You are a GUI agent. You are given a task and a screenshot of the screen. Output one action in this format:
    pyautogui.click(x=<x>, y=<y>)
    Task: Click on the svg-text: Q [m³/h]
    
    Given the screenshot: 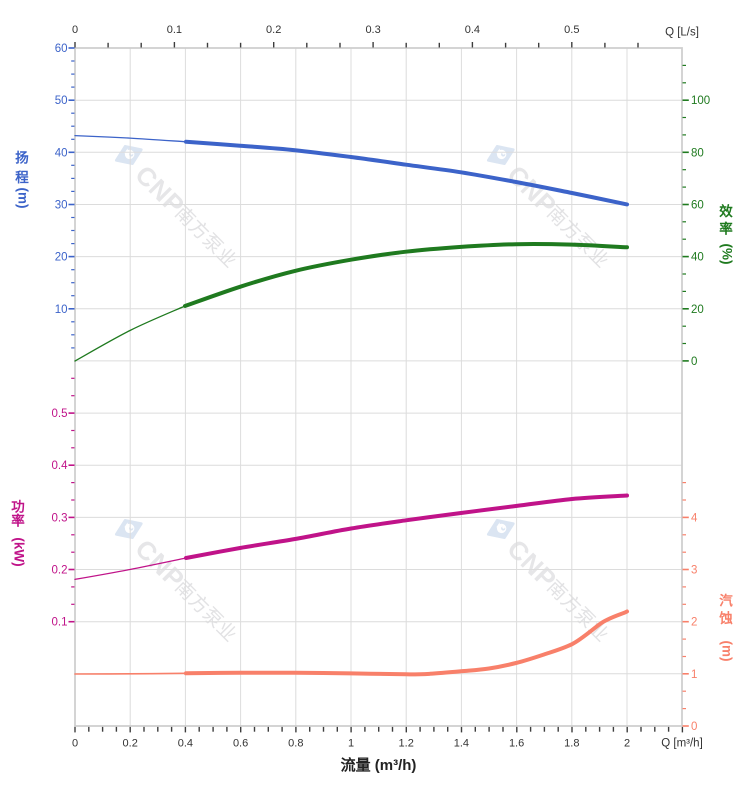 What is the action you would take?
    pyautogui.click(x=682, y=744)
    